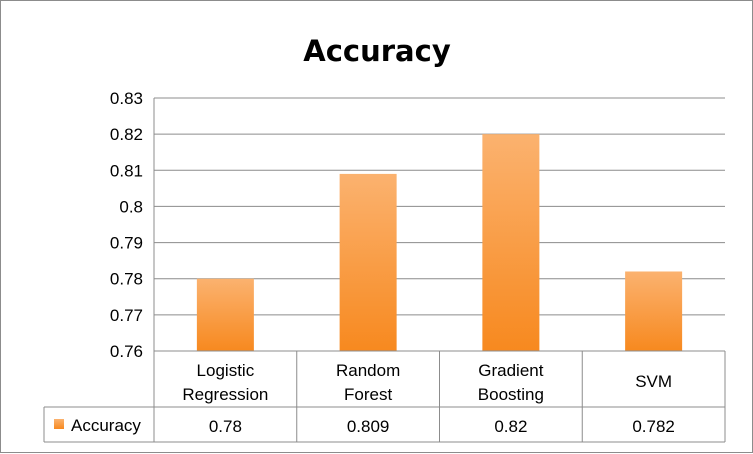 Image resolution: width=753 pixels, height=454 pixels. Describe the element at coordinates (225, 426) in the screenshot. I see `data-label: 0.78` at that location.